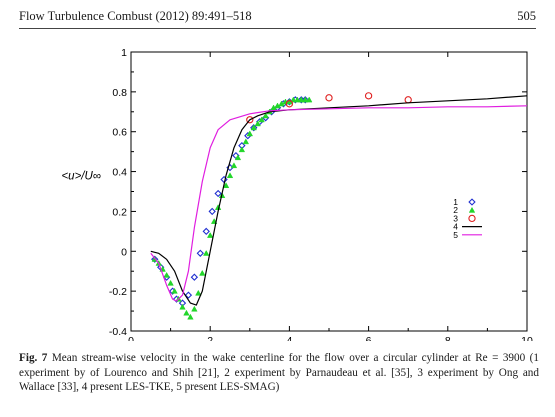 The image size is (555, 417). Describe the element at coordinates (124, 252) in the screenshot. I see `y-tick-label: 0` at that location.